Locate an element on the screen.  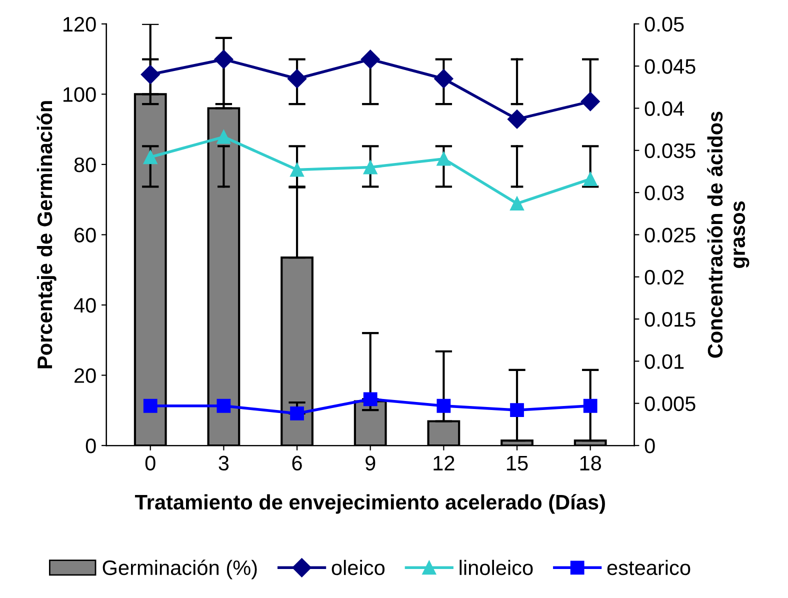
x-tick-label: 3 is located at coordinates (223, 463).